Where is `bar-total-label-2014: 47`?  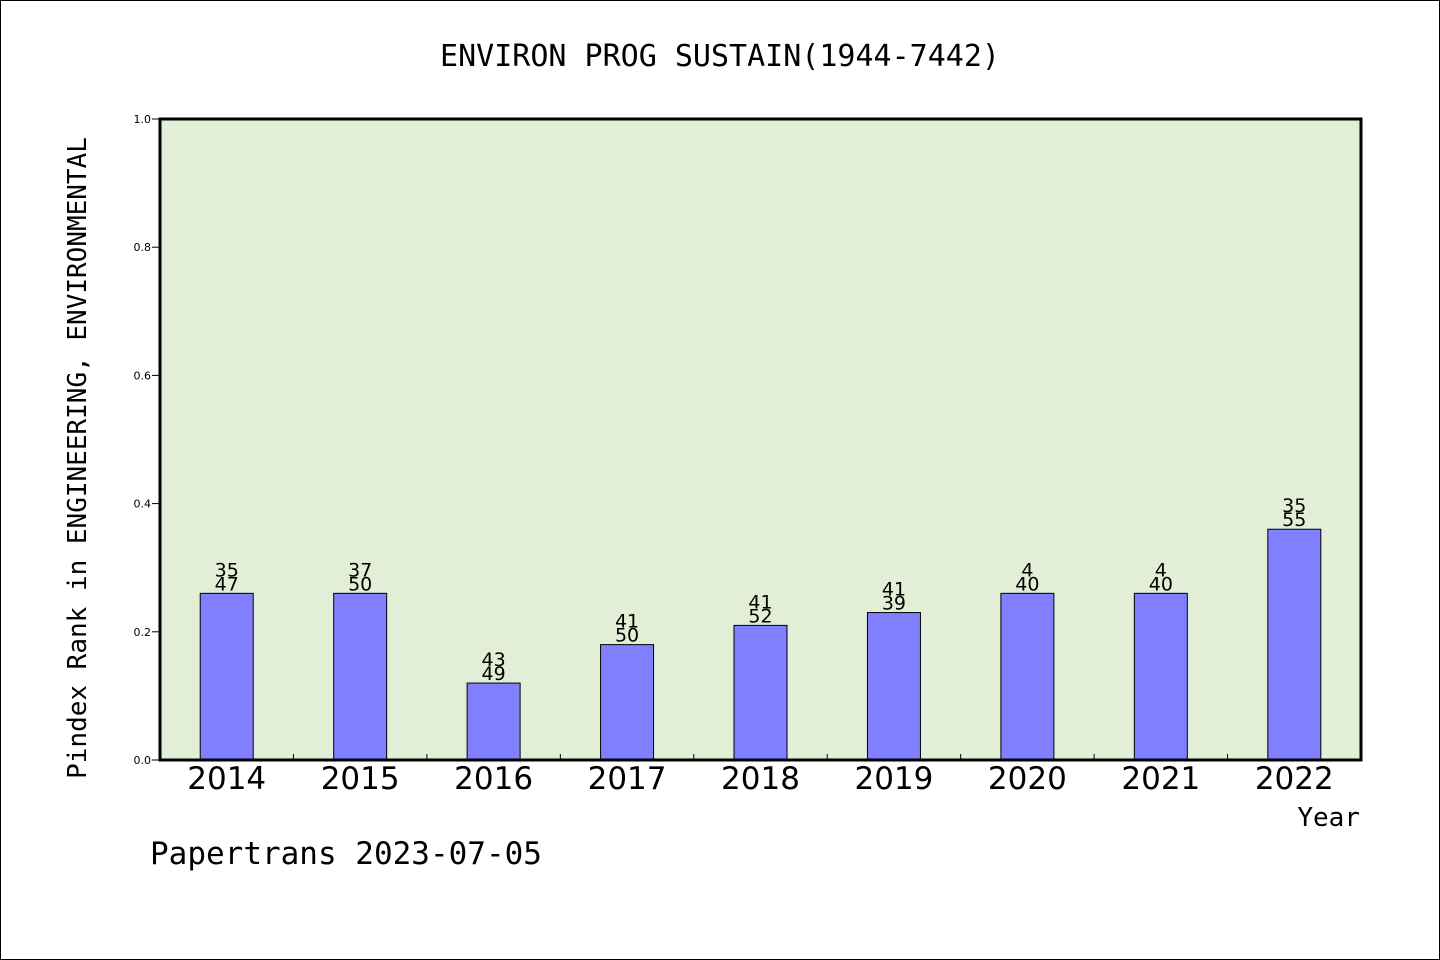 bar-total-label-2014: 47 is located at coordinates (227, 584).